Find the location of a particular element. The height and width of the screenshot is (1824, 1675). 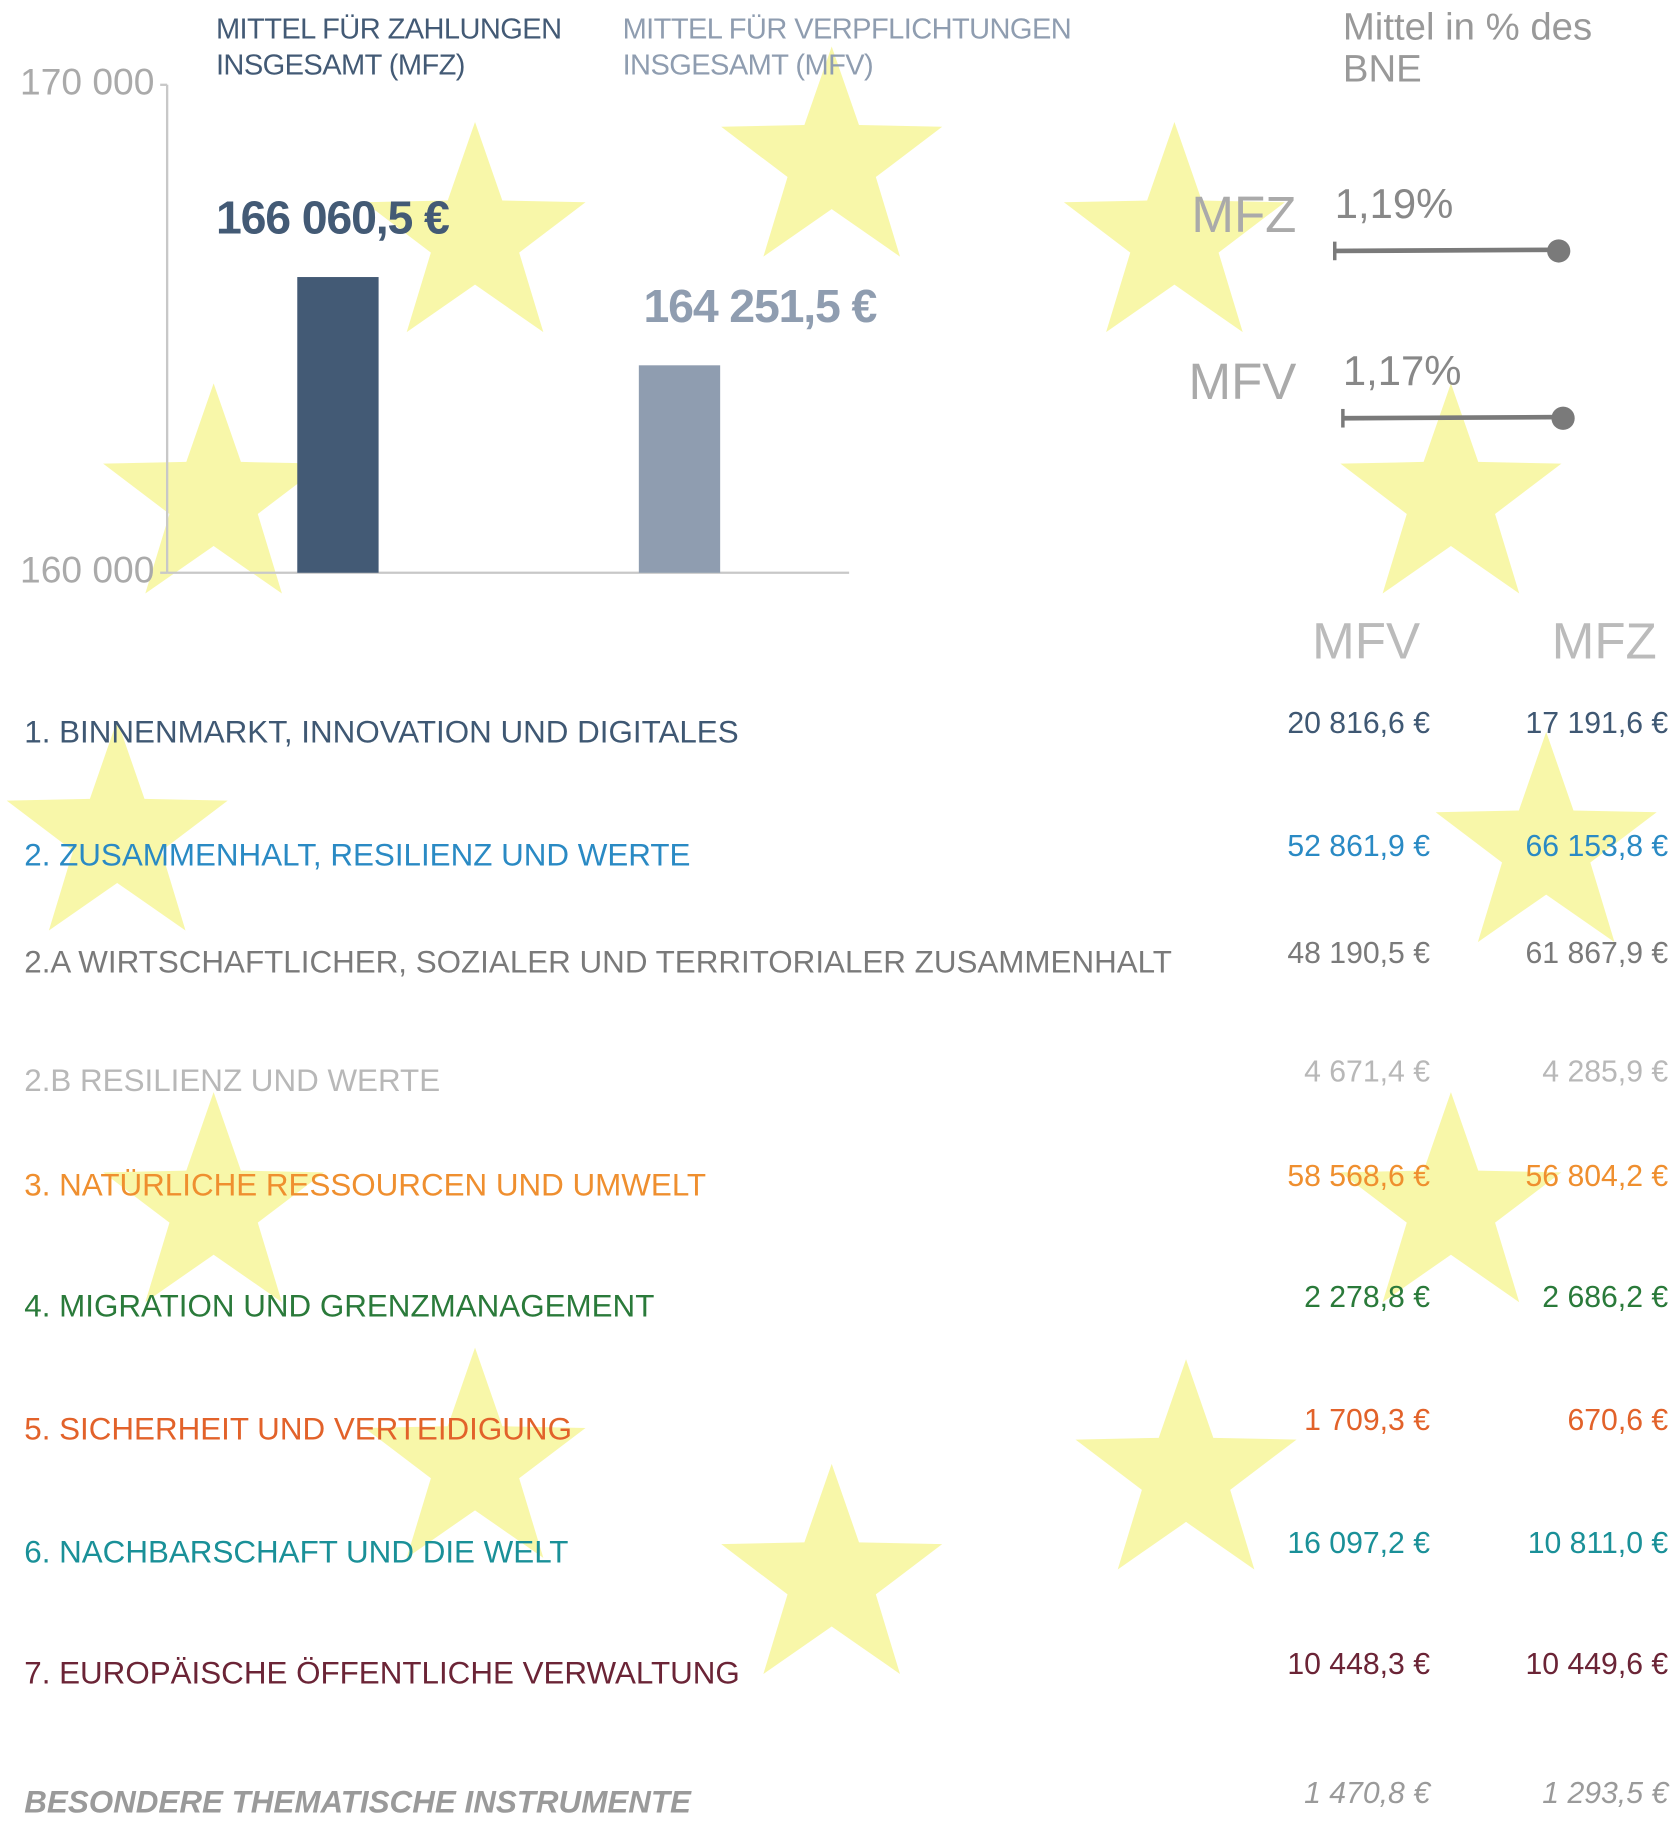

gni-category: MFV is located at coordinates (1243, 381).